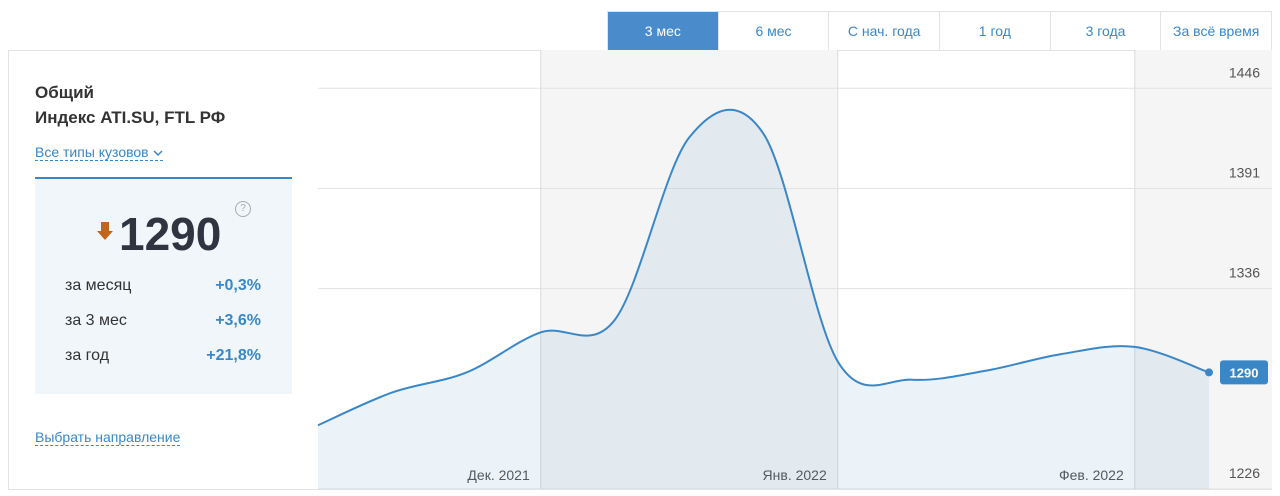 The image size is (1280, 496). What do you see at coordinates (1209, 372) in the screenshot?
I see `end-point` at bounding box center [1209, 372].